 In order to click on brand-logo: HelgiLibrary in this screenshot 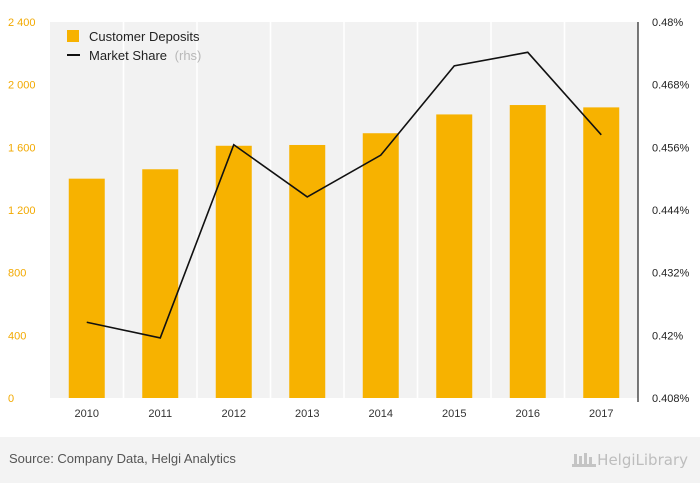, I will do `click(629, 460)`.